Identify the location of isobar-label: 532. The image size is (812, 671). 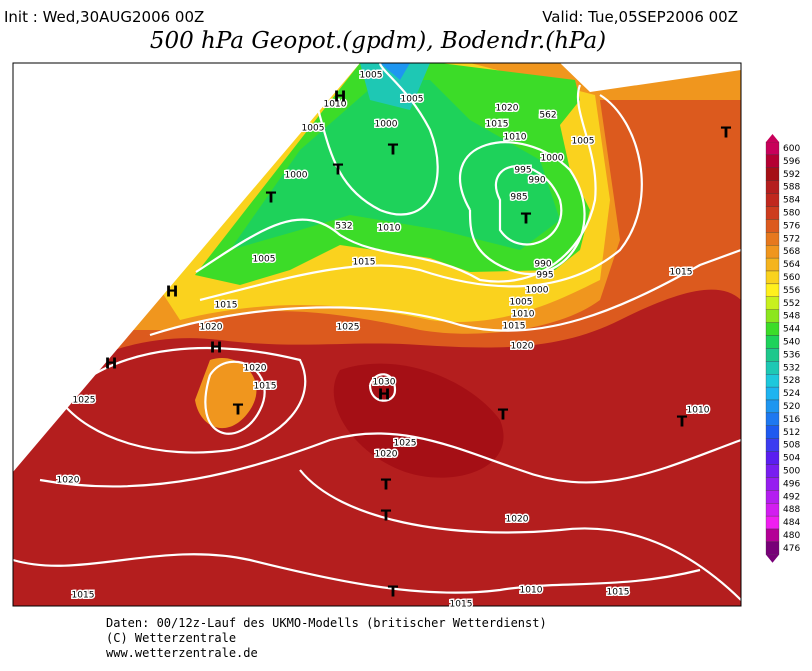
(343, 227).